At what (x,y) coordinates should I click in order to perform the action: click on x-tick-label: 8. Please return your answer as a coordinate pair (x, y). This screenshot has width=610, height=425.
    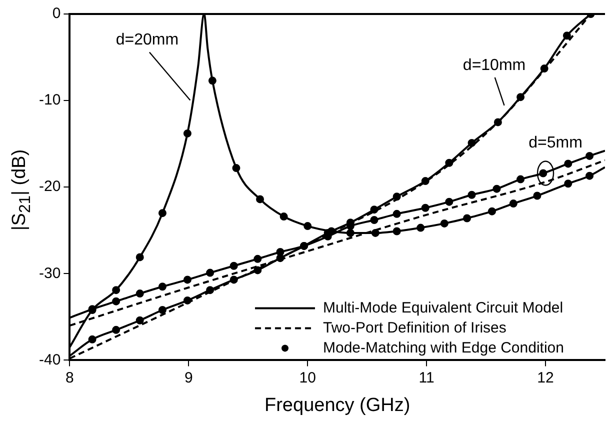
    Looking at the image, I should click on (70, 377).